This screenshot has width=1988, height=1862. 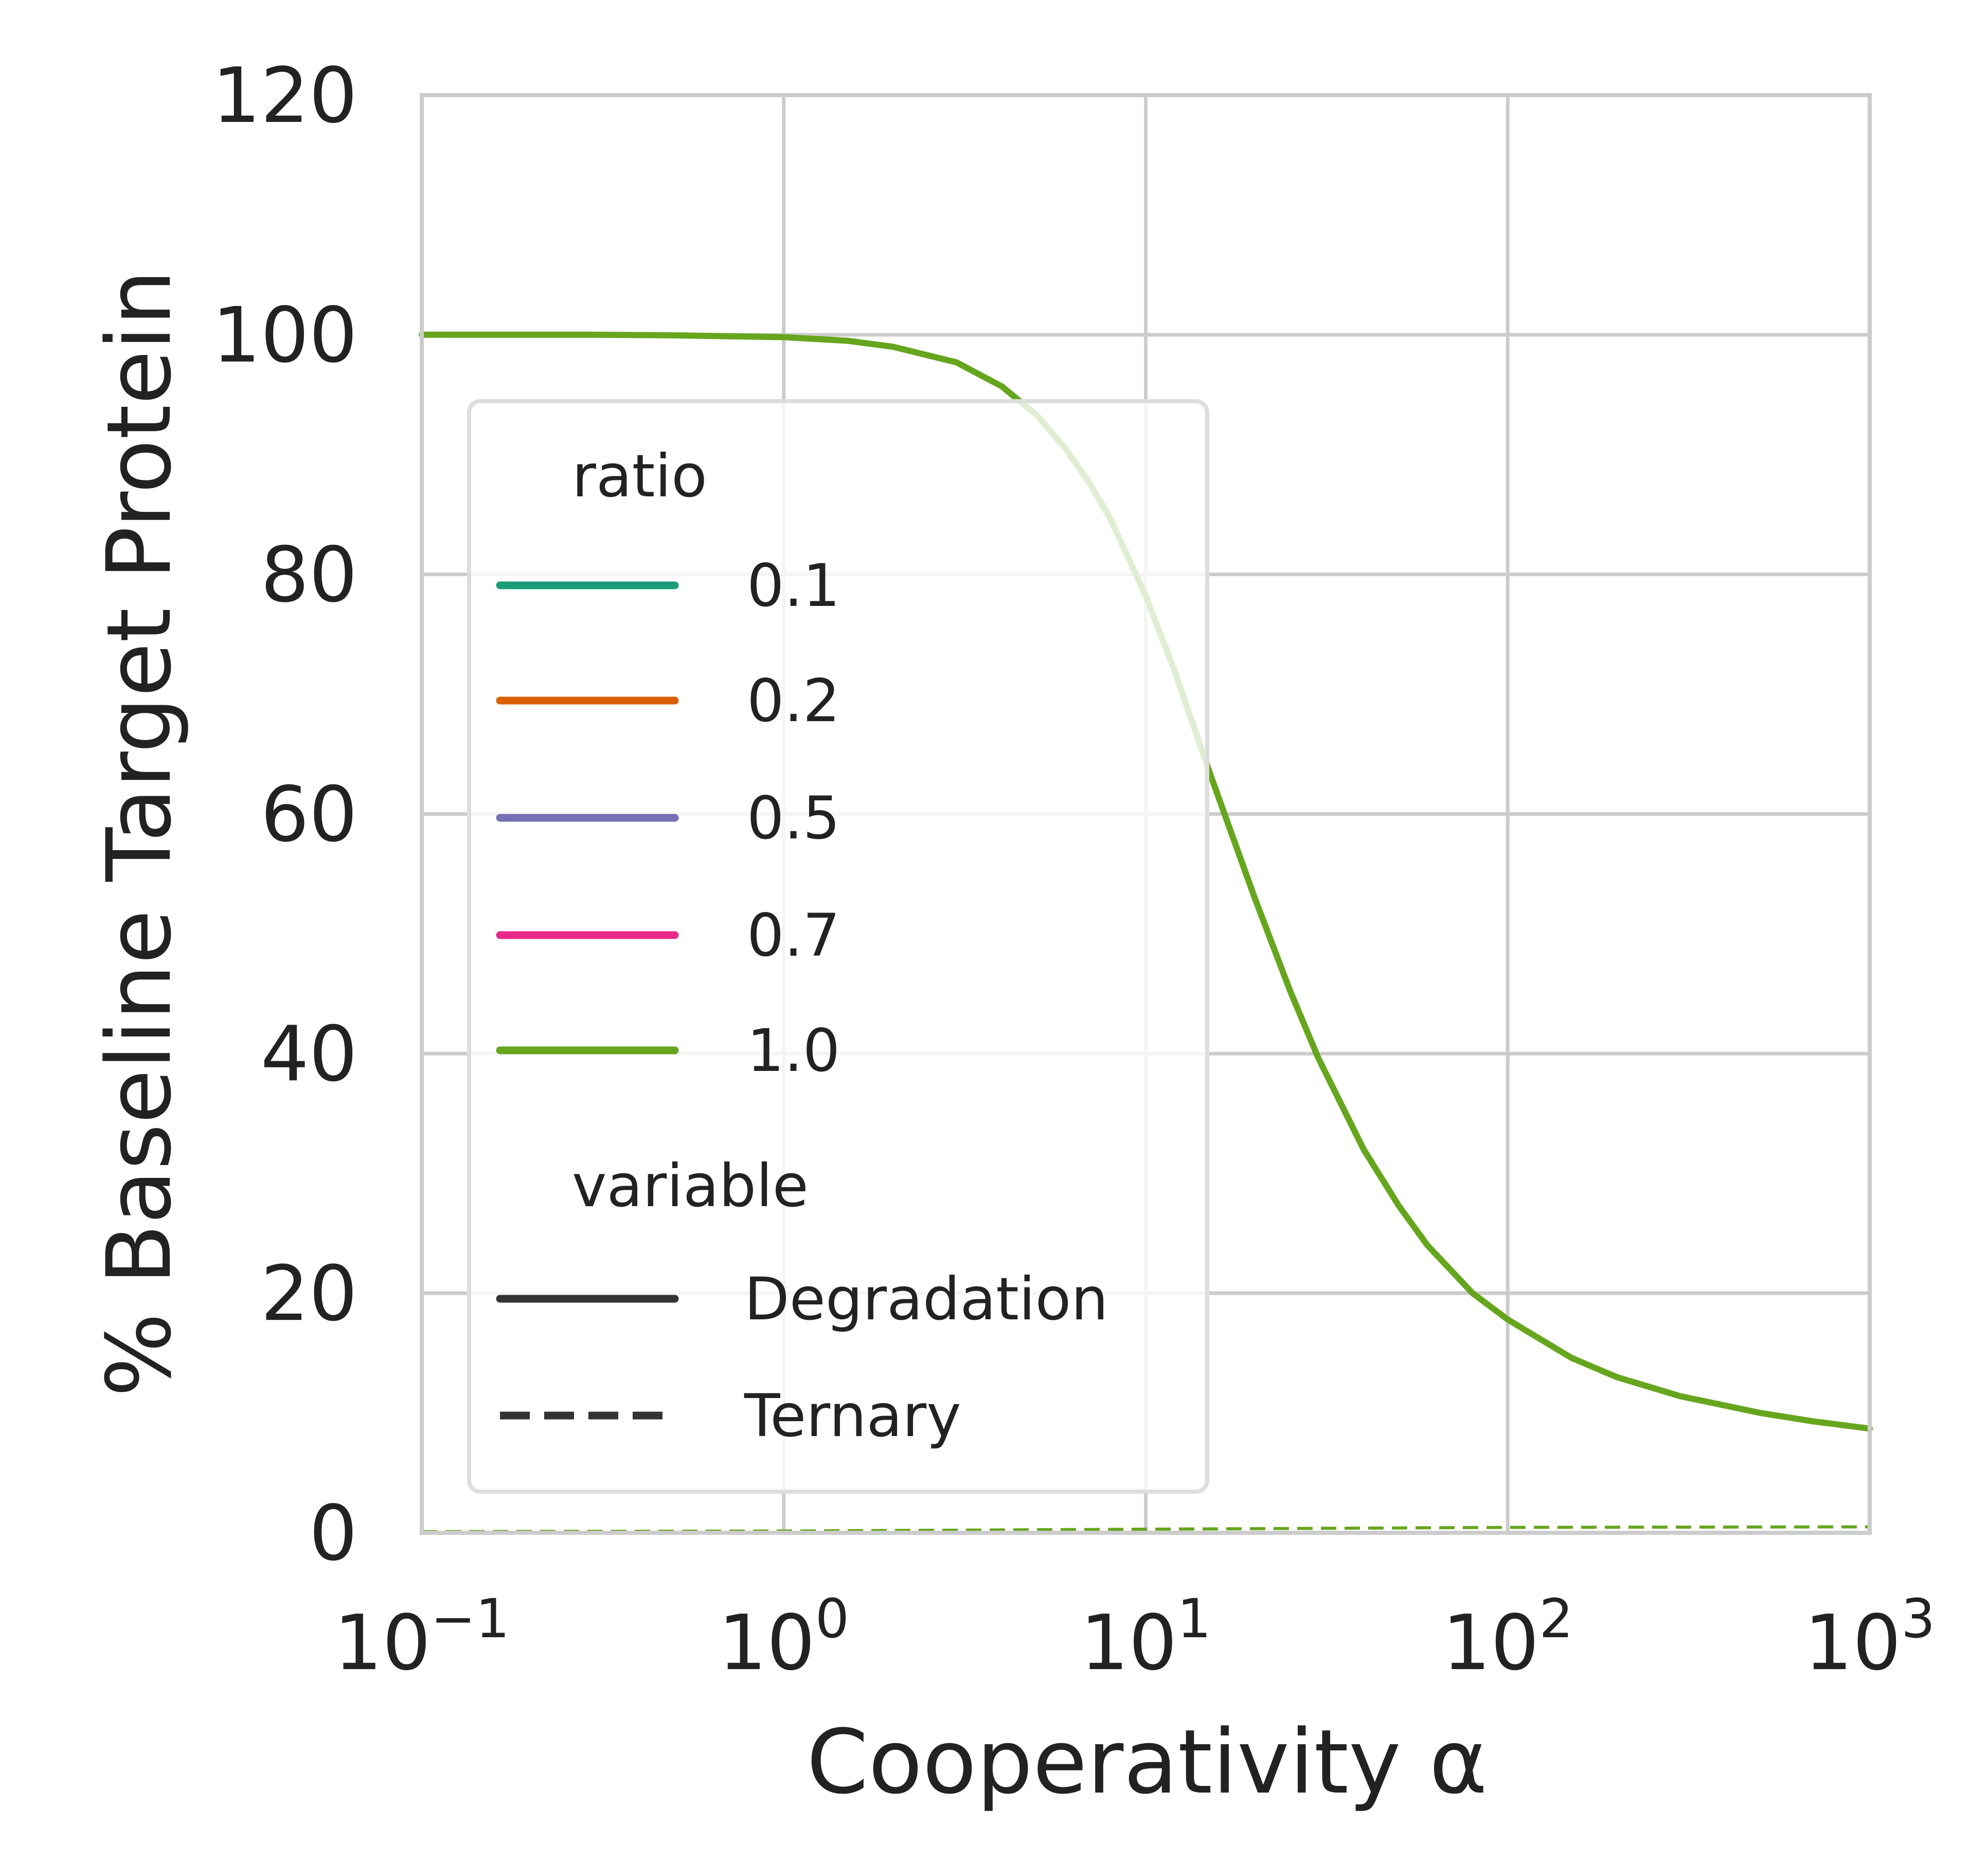 I want to click on x-tick-labels: 10⁻¹ 10⁰ 10¹ 10² 10³, so click(x=1134, y=1637).